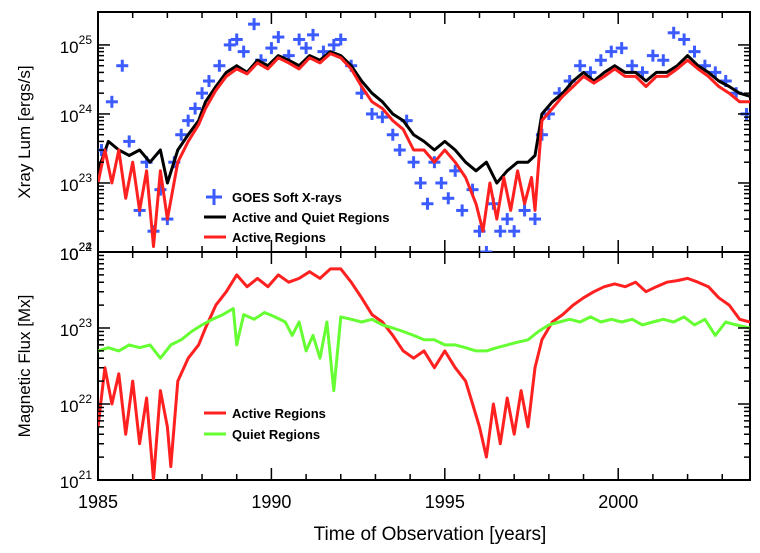 The height and width of the screenshot is (553, 760). What do you see at coordinates (76, 404) in the screenshot?
I see `y-tick-label-flux: 1022` at bounding box center [76, 404].